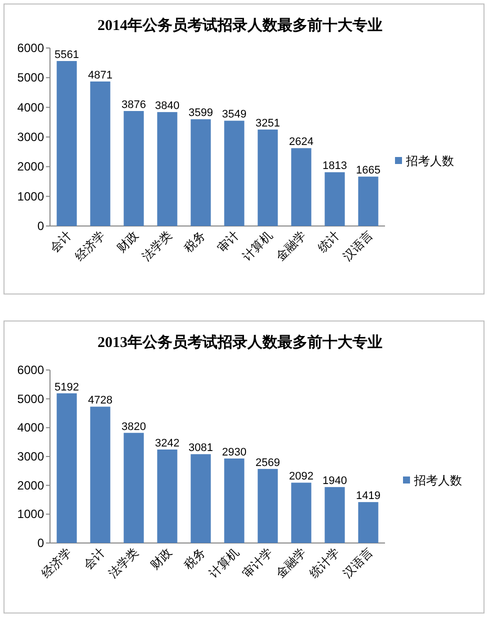 This screenshot has height=617, width=489. Describe the element at coordinates (240, 25) in the screenshot. I see `chart-title: 2014年公务员考试招录人数最多前十大专业` at that location.